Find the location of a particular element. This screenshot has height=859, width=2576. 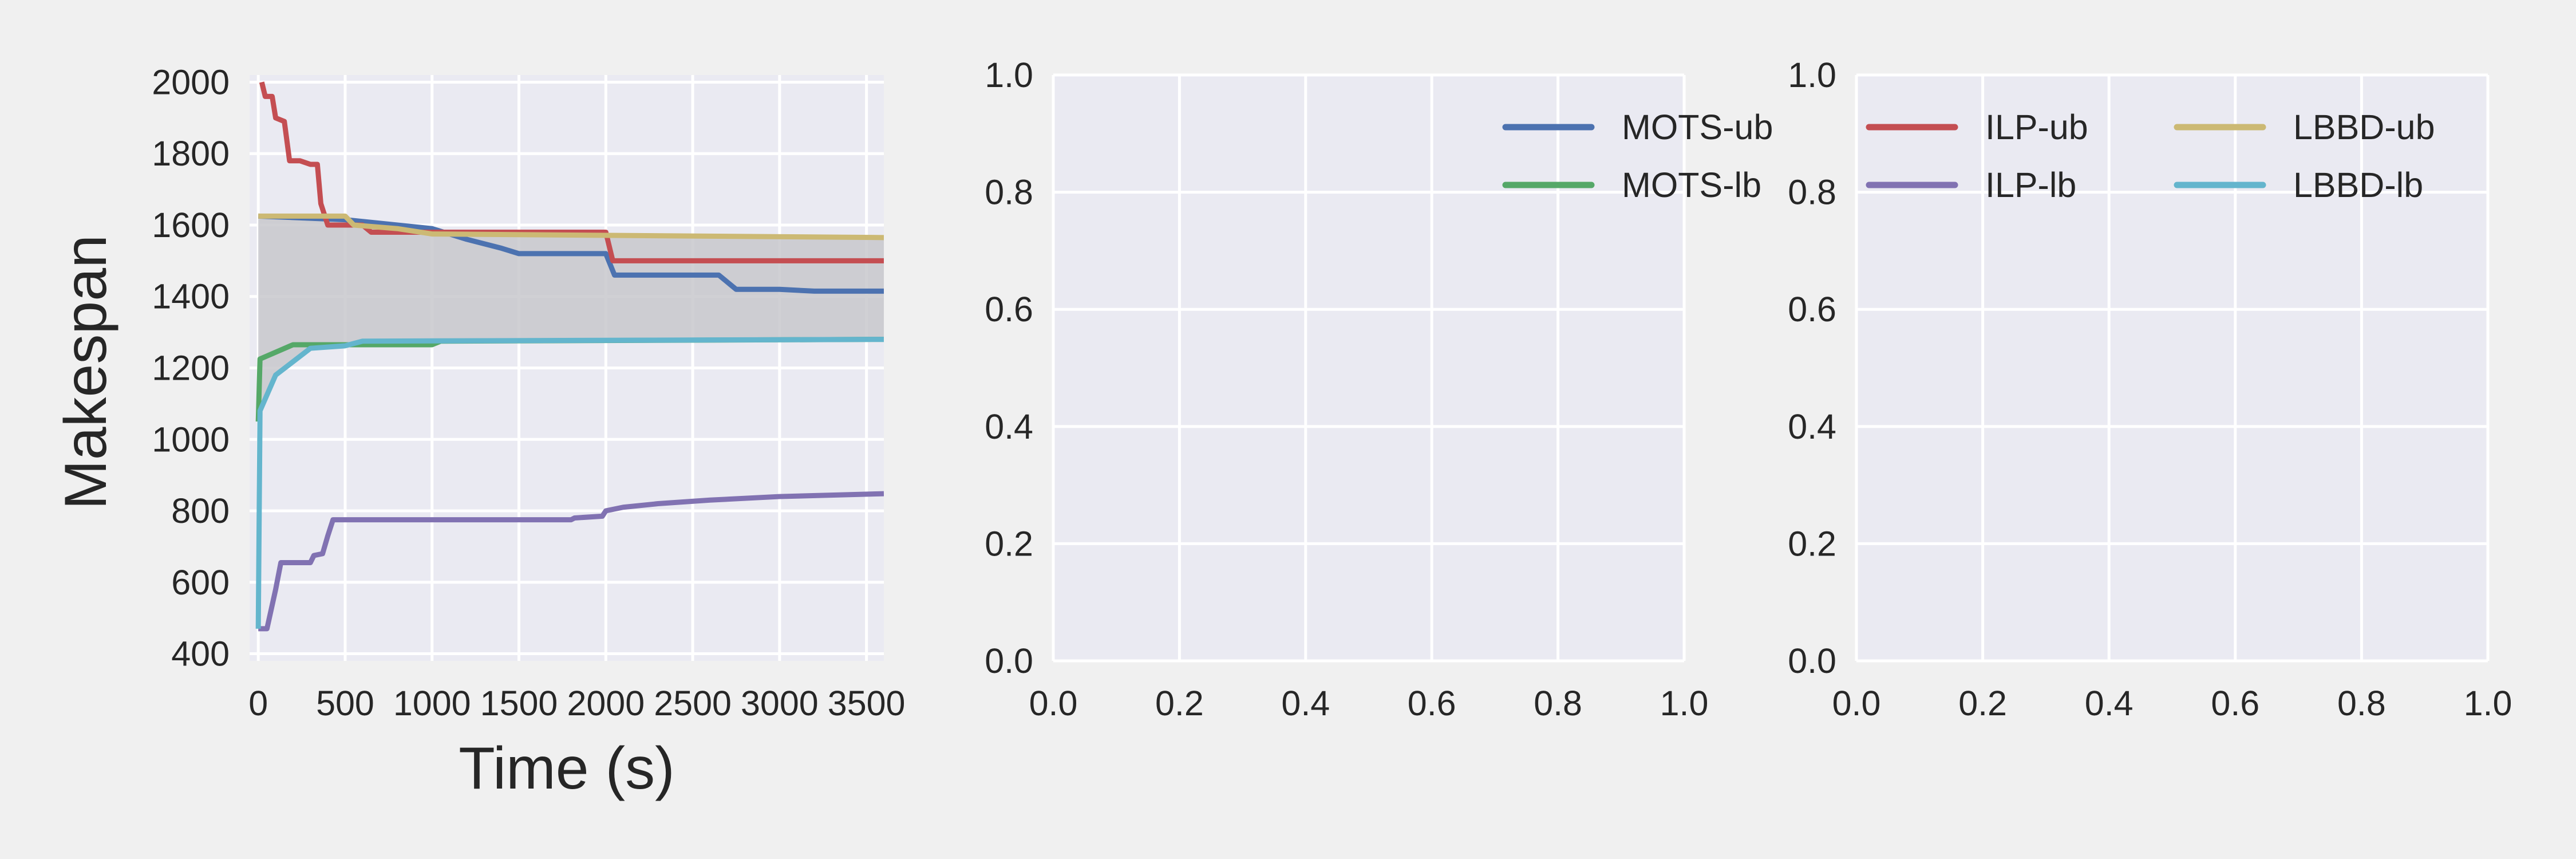

y-tick-label: 2000 is located at coordinates (191, 81).